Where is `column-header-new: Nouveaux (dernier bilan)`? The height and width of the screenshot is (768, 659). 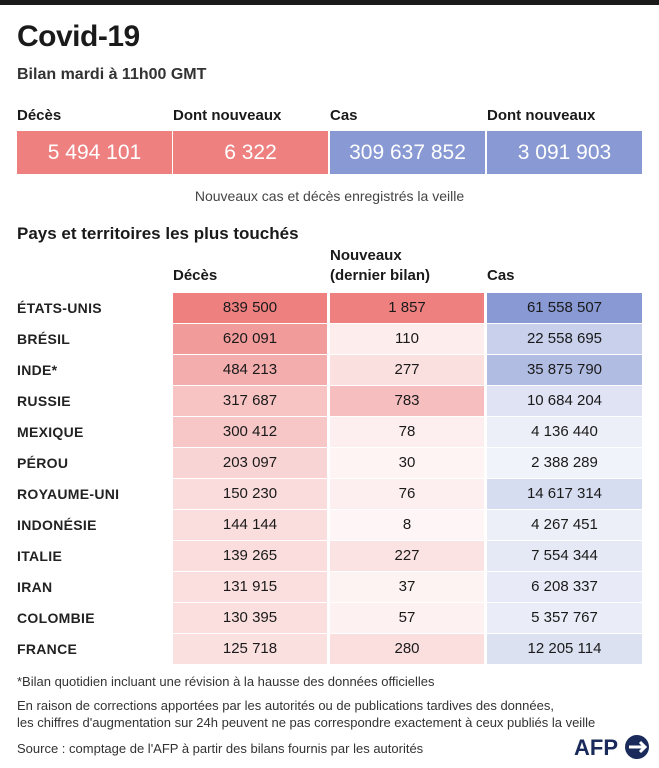
column-header-new: Nouveaux (dernier bilan) is located at coordinates (380, 266).